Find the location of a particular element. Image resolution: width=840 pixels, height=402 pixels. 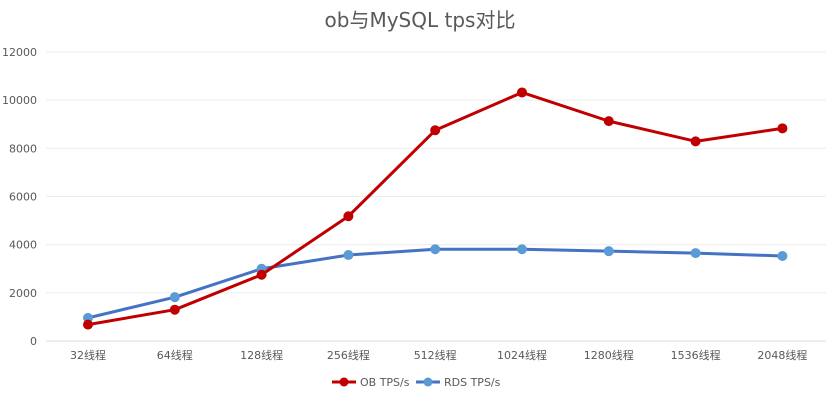

y-tick-label: 12000 is located at coordinates (19, 52).